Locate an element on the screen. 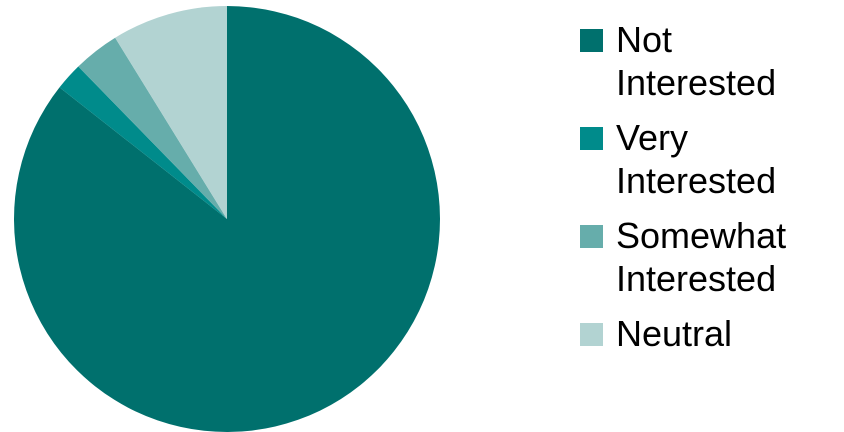 Image resolution: width=844 pixels, height=432 pixels. legend-swatch-not-interested is located at coordinates (591, 40).